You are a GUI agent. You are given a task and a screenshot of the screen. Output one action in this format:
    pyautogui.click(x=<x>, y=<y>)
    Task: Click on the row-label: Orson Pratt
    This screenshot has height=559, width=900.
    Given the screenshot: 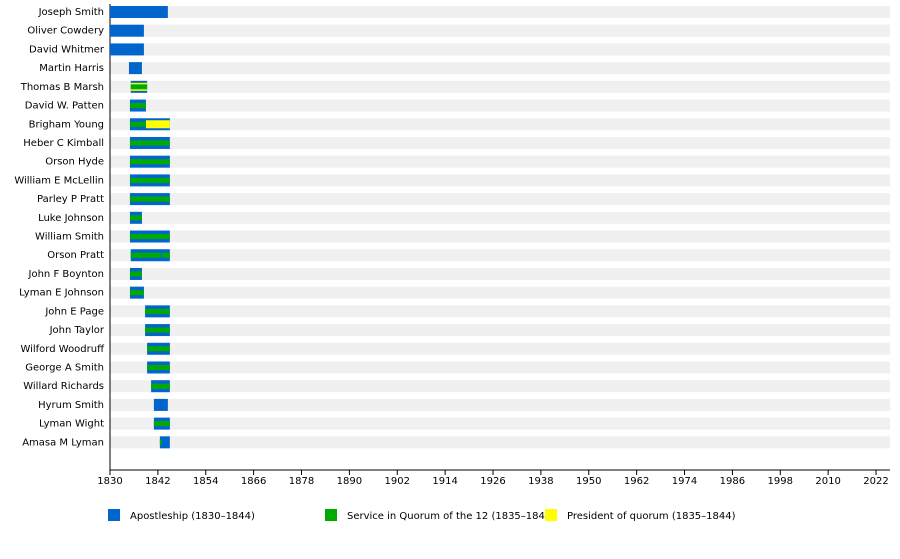 What is the action you would take?
    pyautogui.click(x=75, y=255)
    